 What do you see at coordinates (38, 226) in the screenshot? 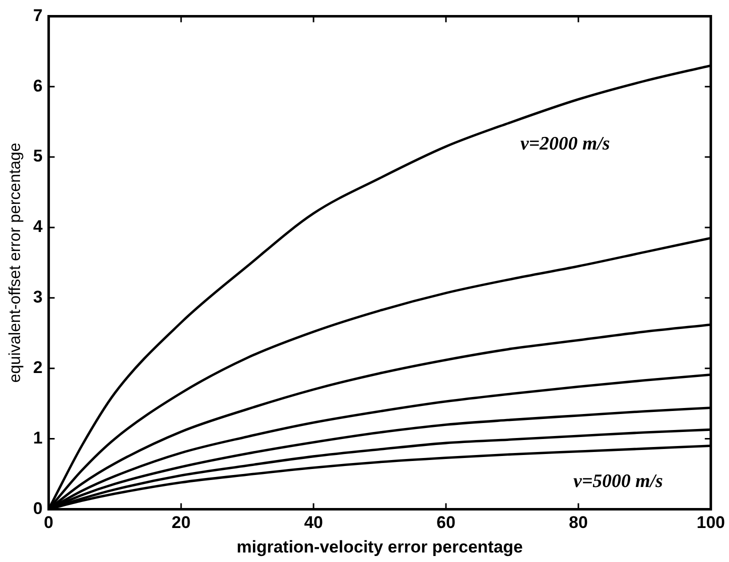
I see `y-tick-label: 4` at bounding box center [38, 226].